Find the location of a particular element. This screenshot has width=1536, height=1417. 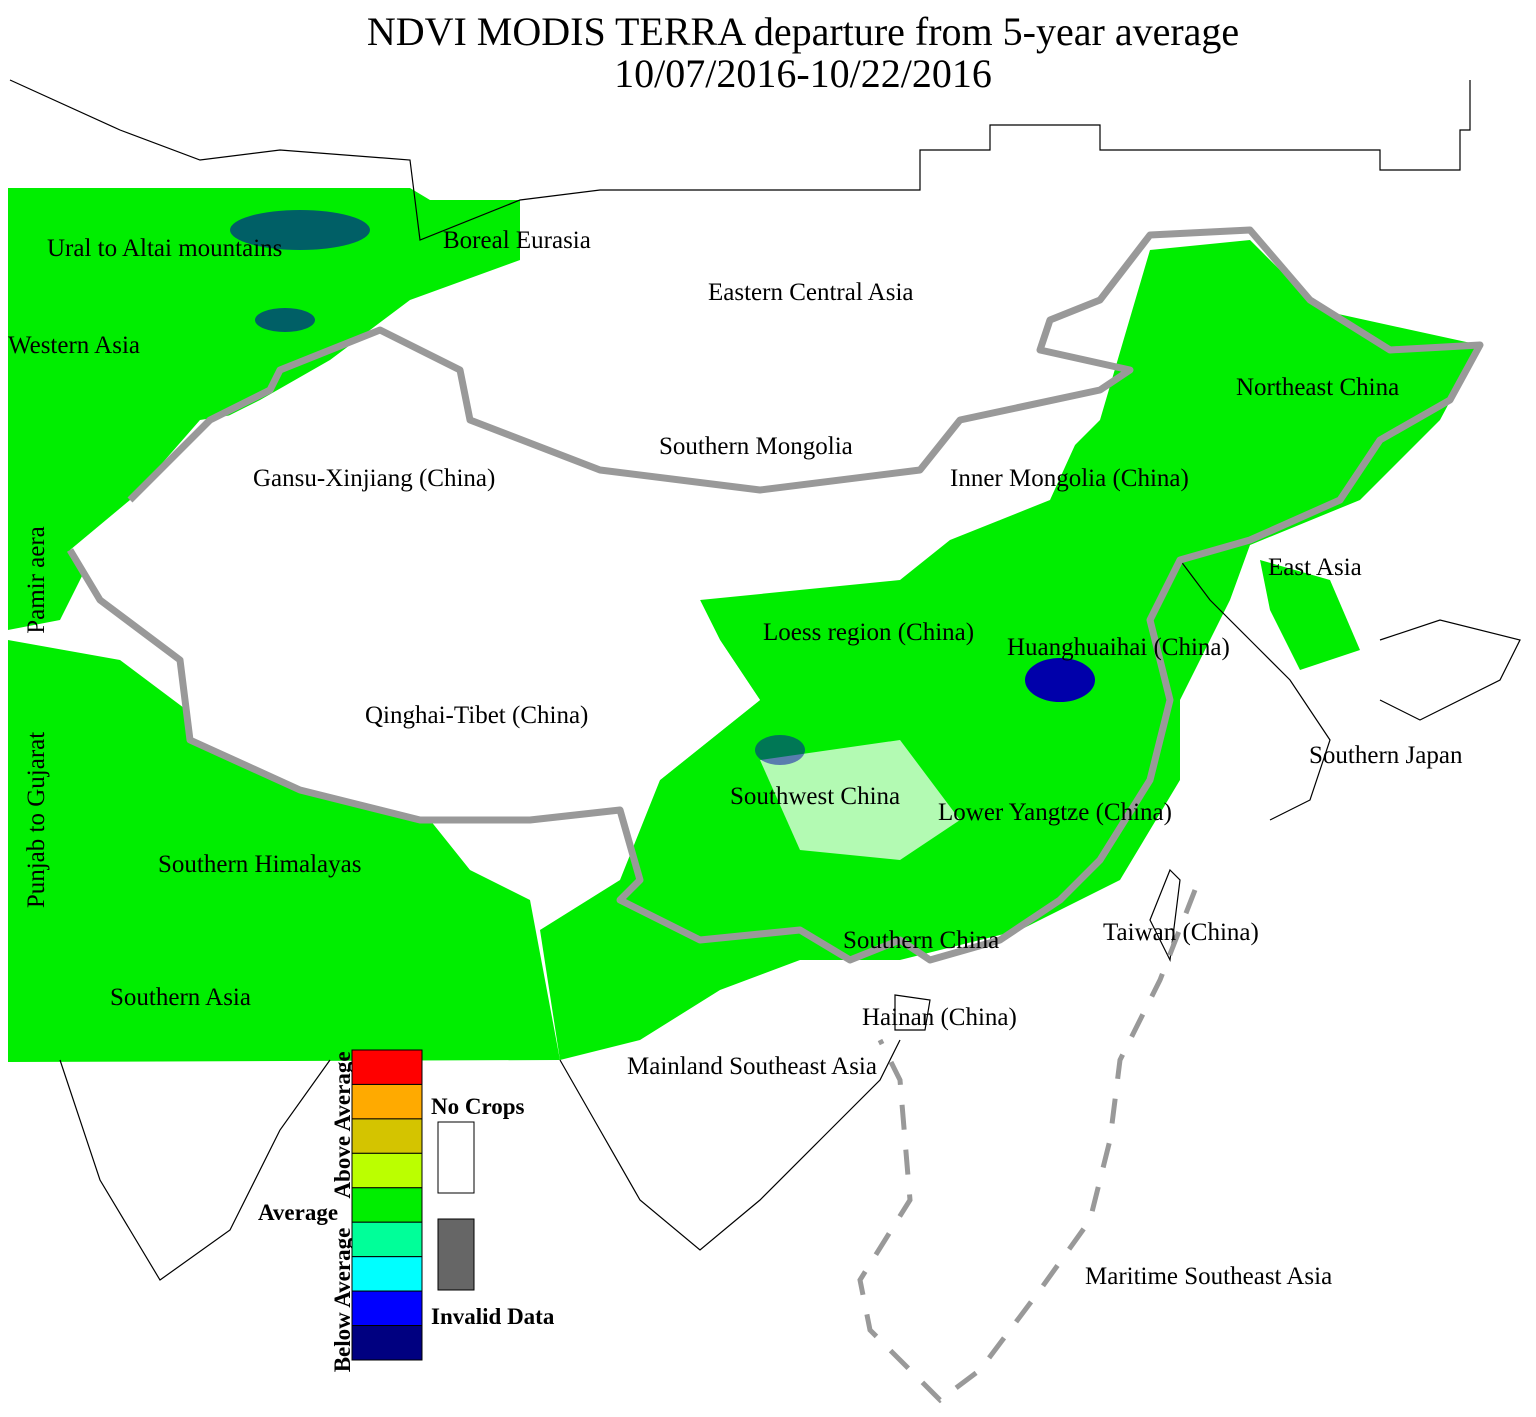

legend-label: No Crops is located at coordinates (478, 1106).